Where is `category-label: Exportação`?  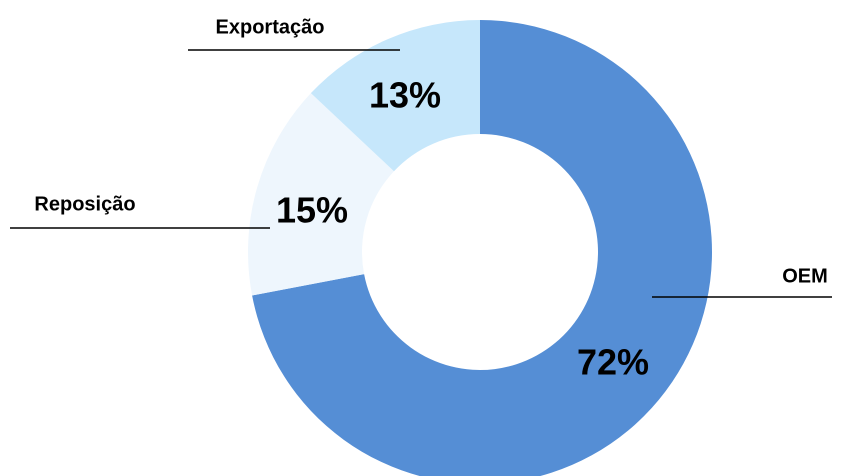 category-label: Exportação is located at coordinates (270, 27).